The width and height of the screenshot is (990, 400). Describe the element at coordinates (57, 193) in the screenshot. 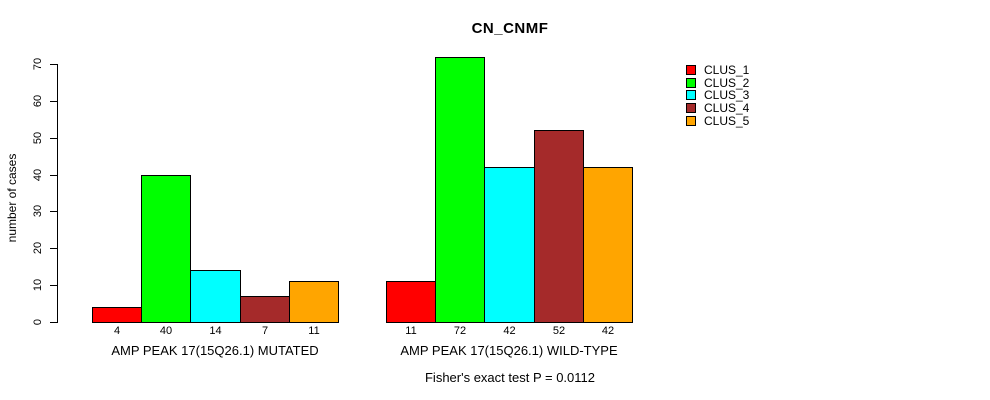

I see `y-axis-line` at that location.